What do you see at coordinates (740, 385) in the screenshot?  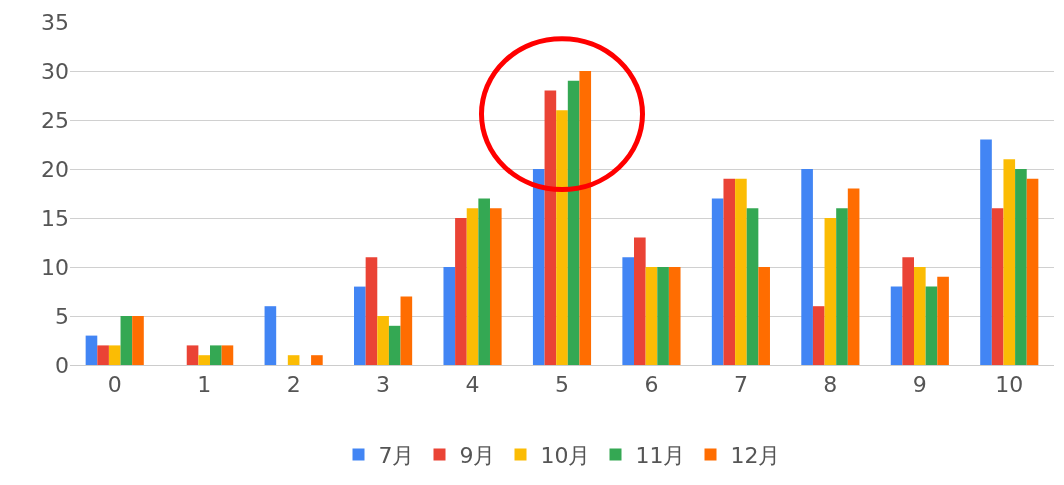 I see `x-tick-label: 7` at bounding box center [740, 385].